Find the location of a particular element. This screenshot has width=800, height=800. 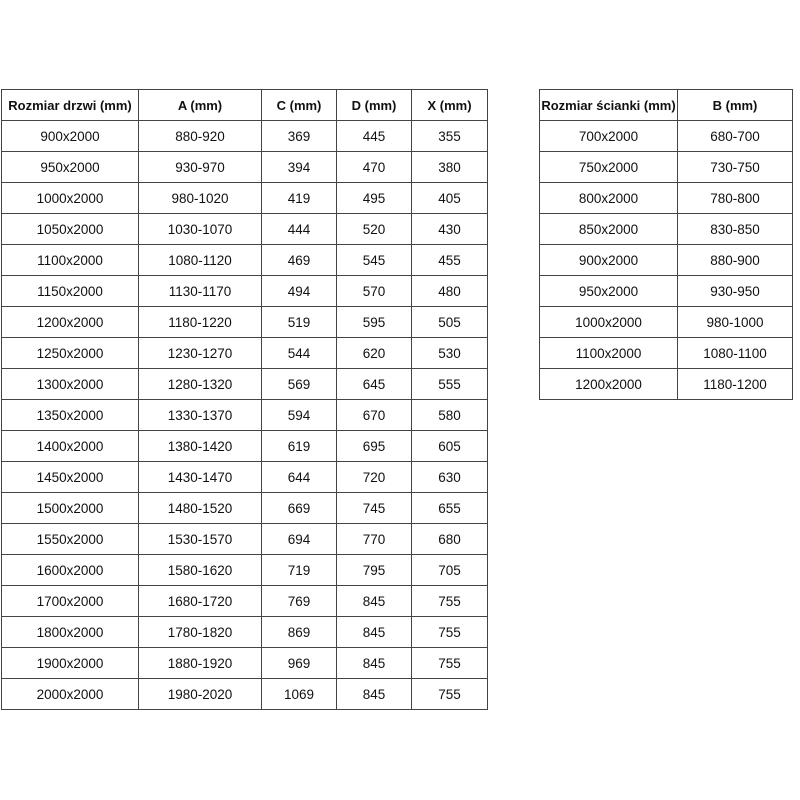

table-cell: 1150x2000 is located at coordinates (70, 291).